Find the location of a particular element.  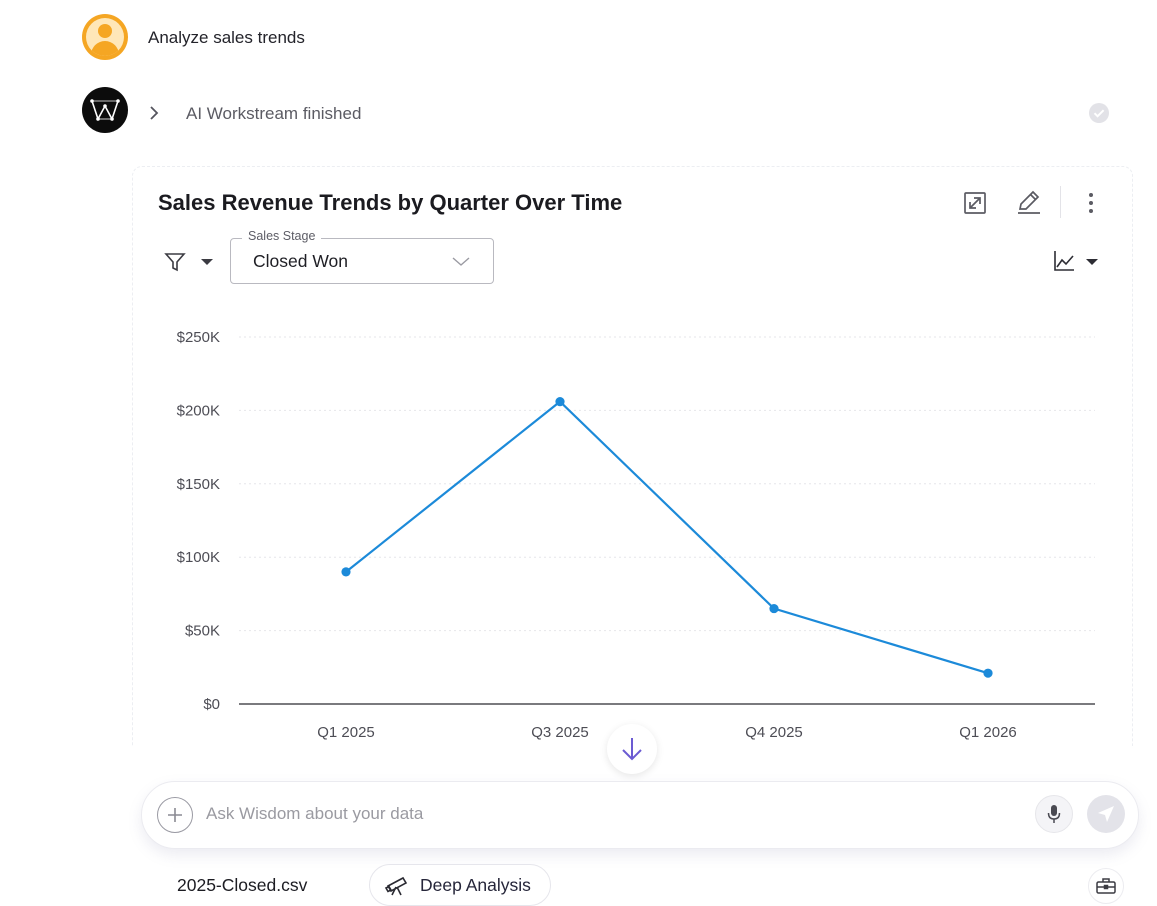

y-tick-label: $0 is located at coordinates (211, 704).